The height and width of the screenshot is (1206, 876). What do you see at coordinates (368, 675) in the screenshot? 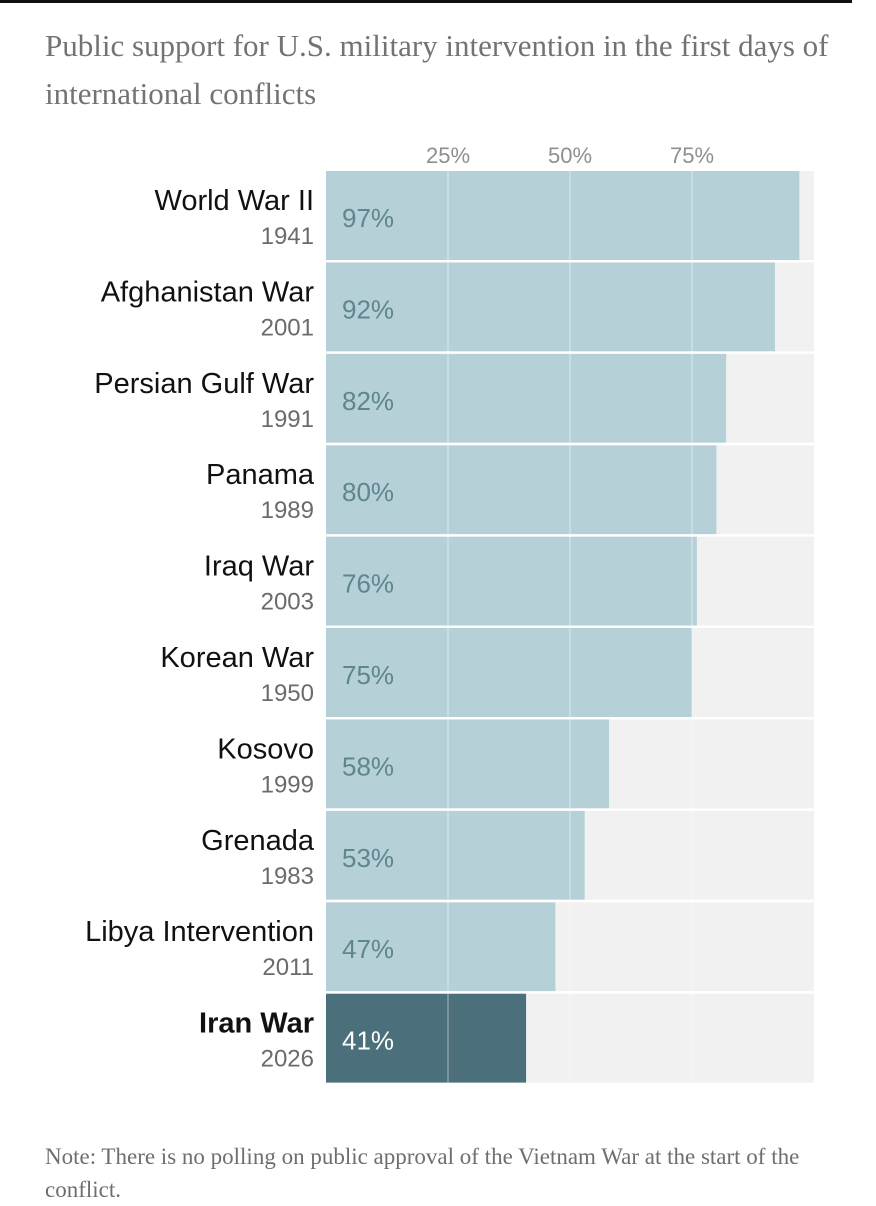
I see `value-label: 75%` at bounding box center [368, 675].